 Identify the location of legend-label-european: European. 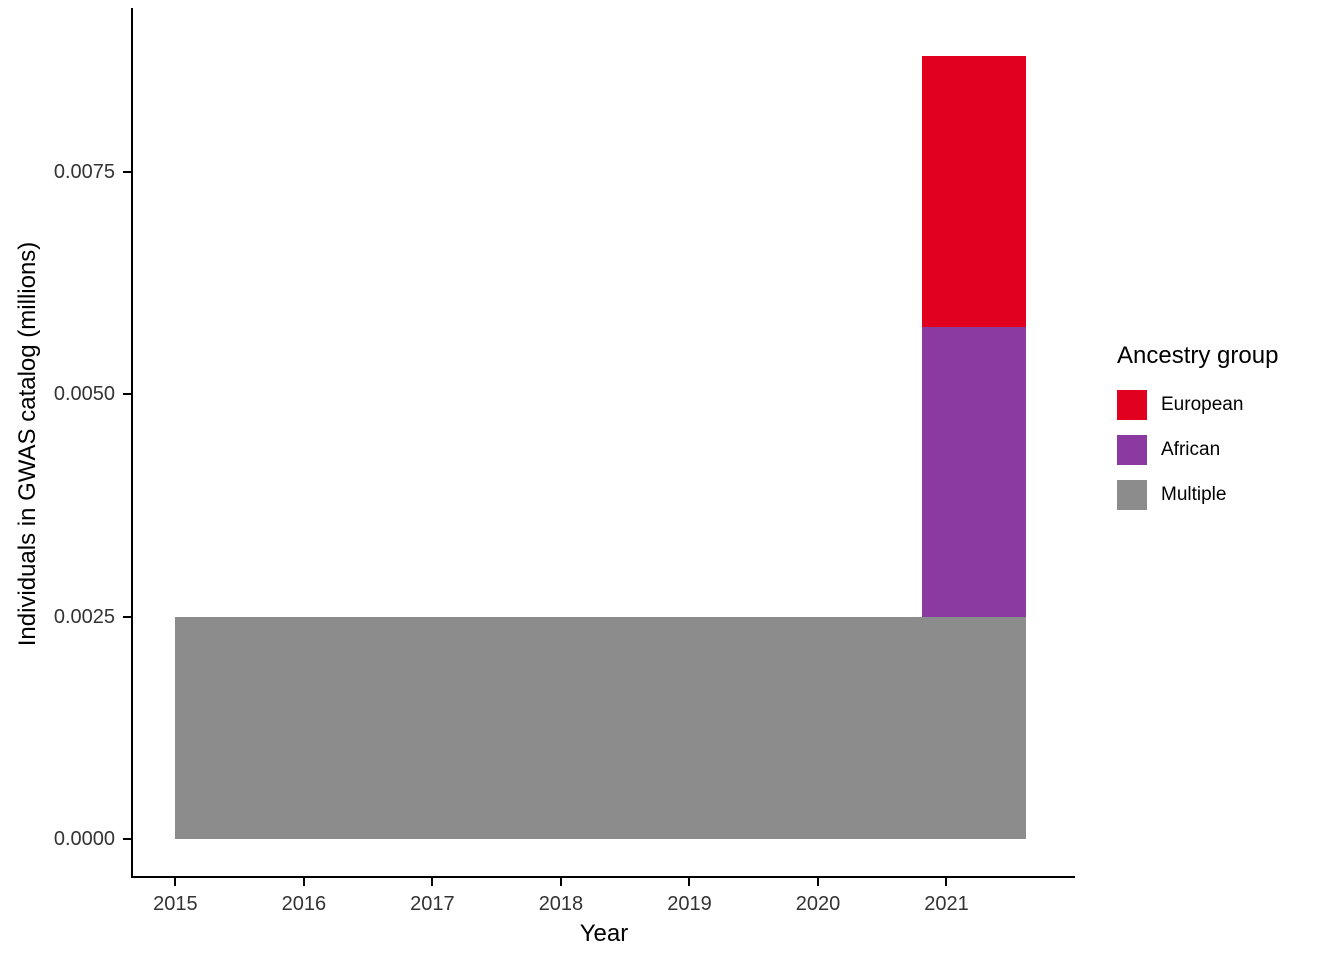
(1202, 404).